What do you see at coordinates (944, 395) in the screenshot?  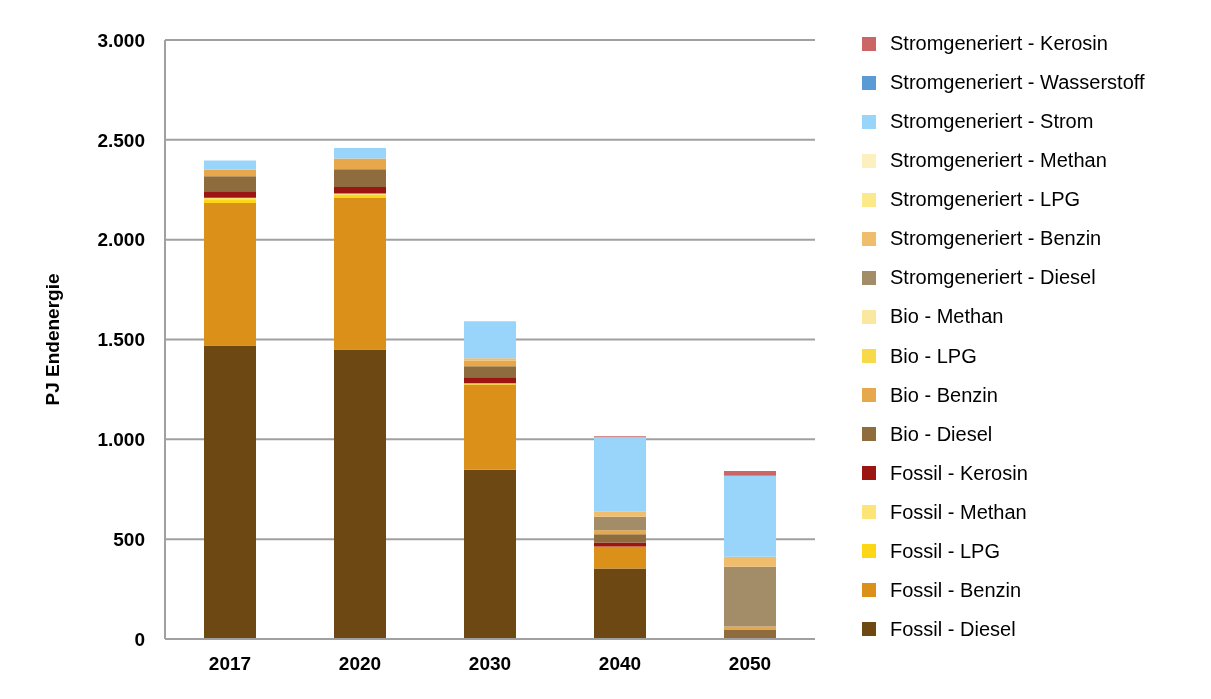 I see `legend-label: Bio - Benzin` at bounding box center [944, 395].